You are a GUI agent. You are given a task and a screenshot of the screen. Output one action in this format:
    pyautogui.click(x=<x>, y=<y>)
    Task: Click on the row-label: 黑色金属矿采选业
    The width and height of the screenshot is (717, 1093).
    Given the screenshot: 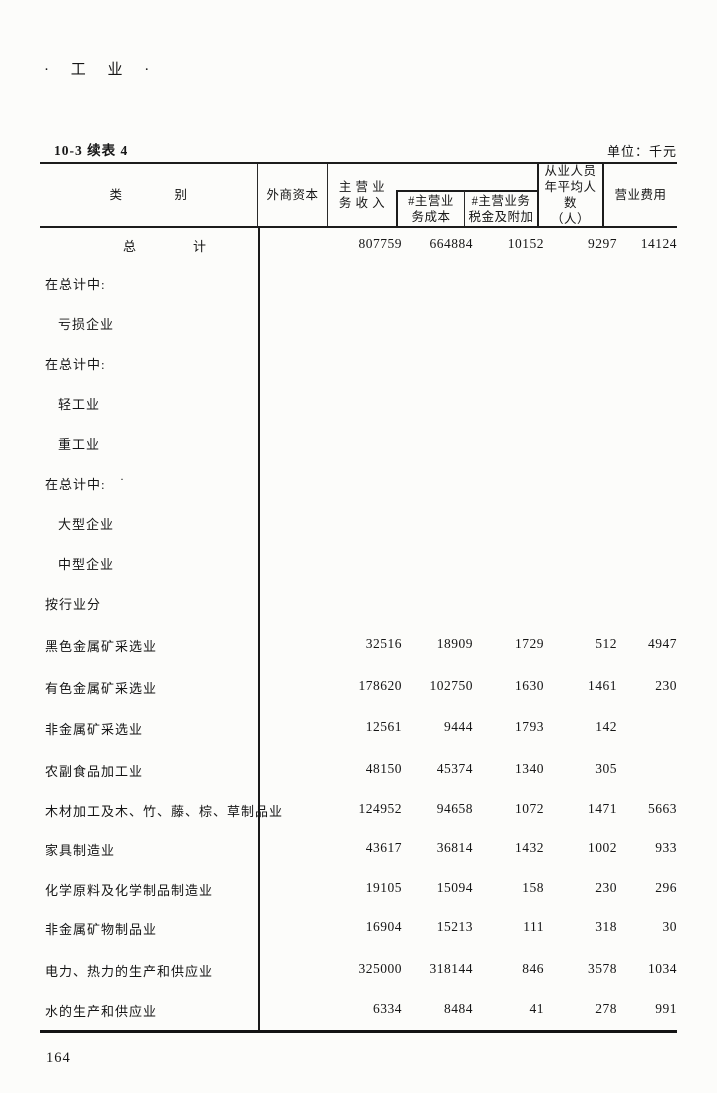 What is the action you would take?
    pyautogui.click(x=101, y=646)
    